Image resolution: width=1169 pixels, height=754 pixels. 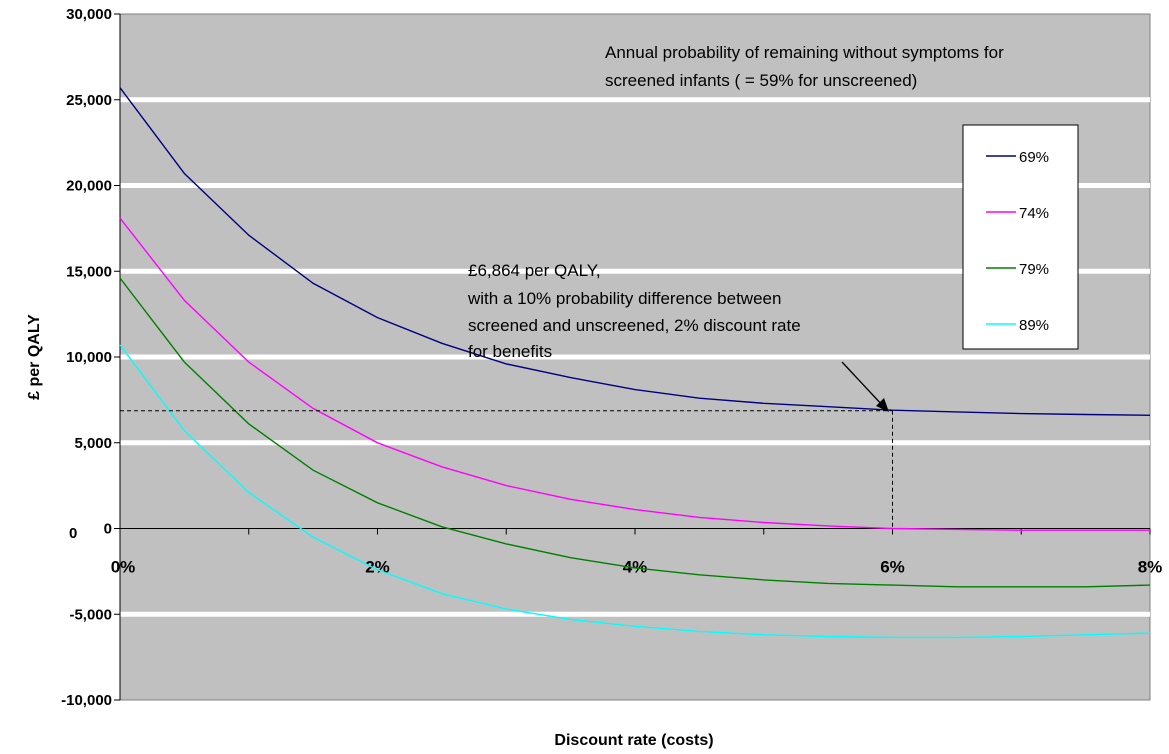 What do you see at coordinates (89, 100) in the screenshot?
I see `y-tick-label: 25,000` at bounding box center [89, 100].